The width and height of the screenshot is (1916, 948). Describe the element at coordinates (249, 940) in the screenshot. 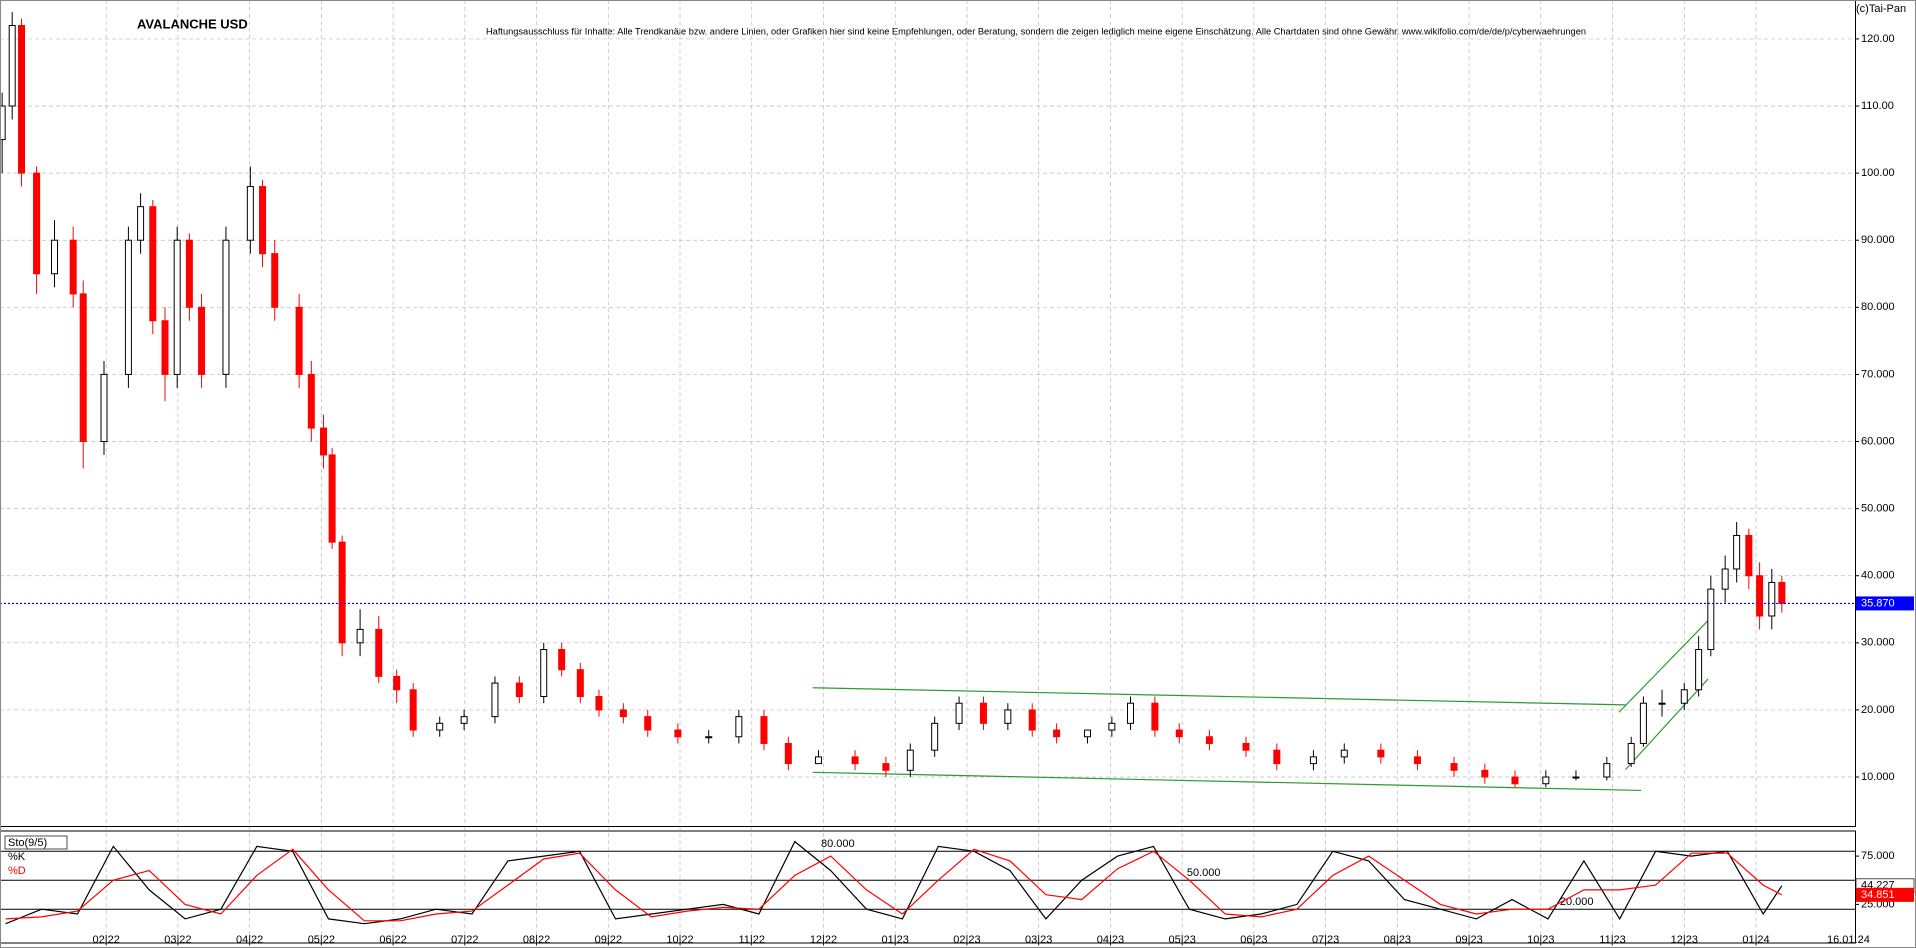

I see `x-tick-label: 04|22` at that location.